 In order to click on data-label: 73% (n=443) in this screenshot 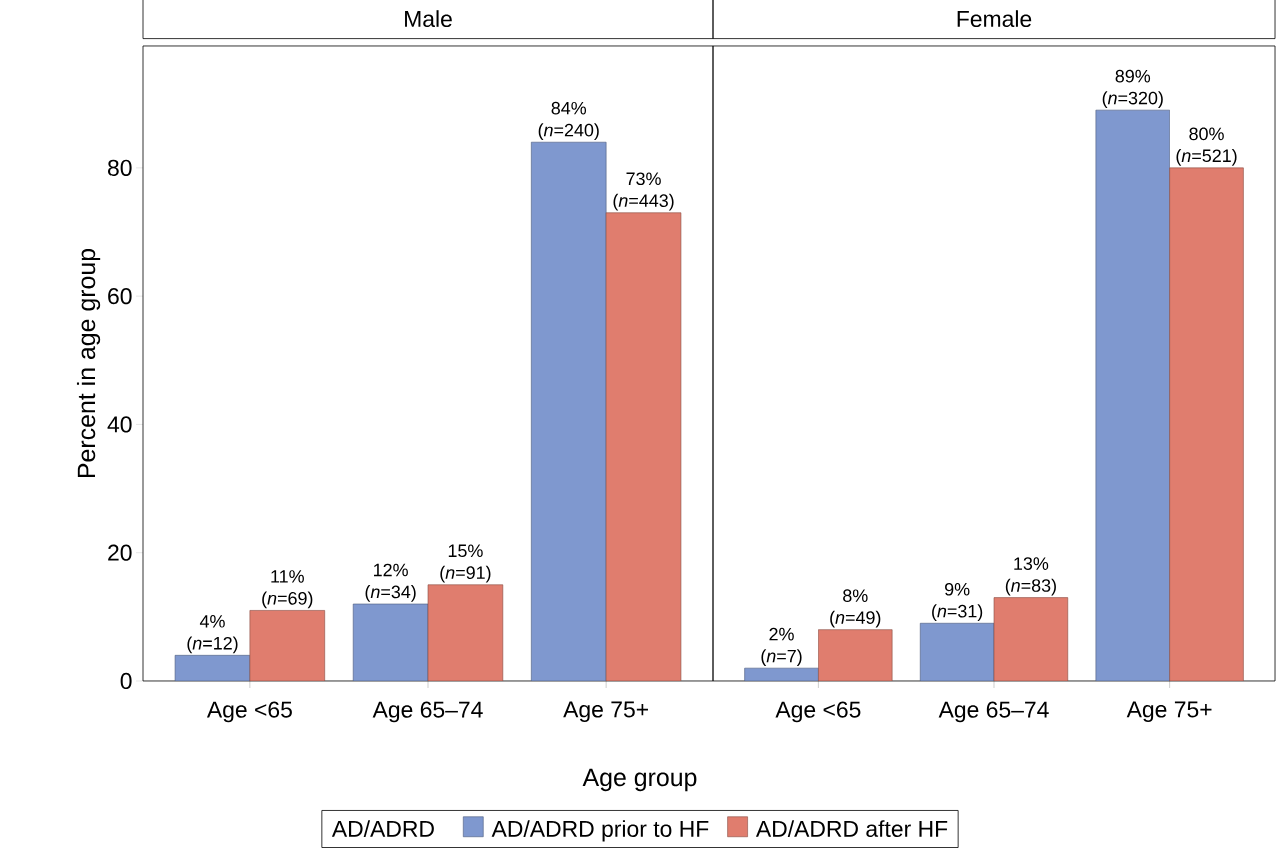, I will do `click(643, 191)`.